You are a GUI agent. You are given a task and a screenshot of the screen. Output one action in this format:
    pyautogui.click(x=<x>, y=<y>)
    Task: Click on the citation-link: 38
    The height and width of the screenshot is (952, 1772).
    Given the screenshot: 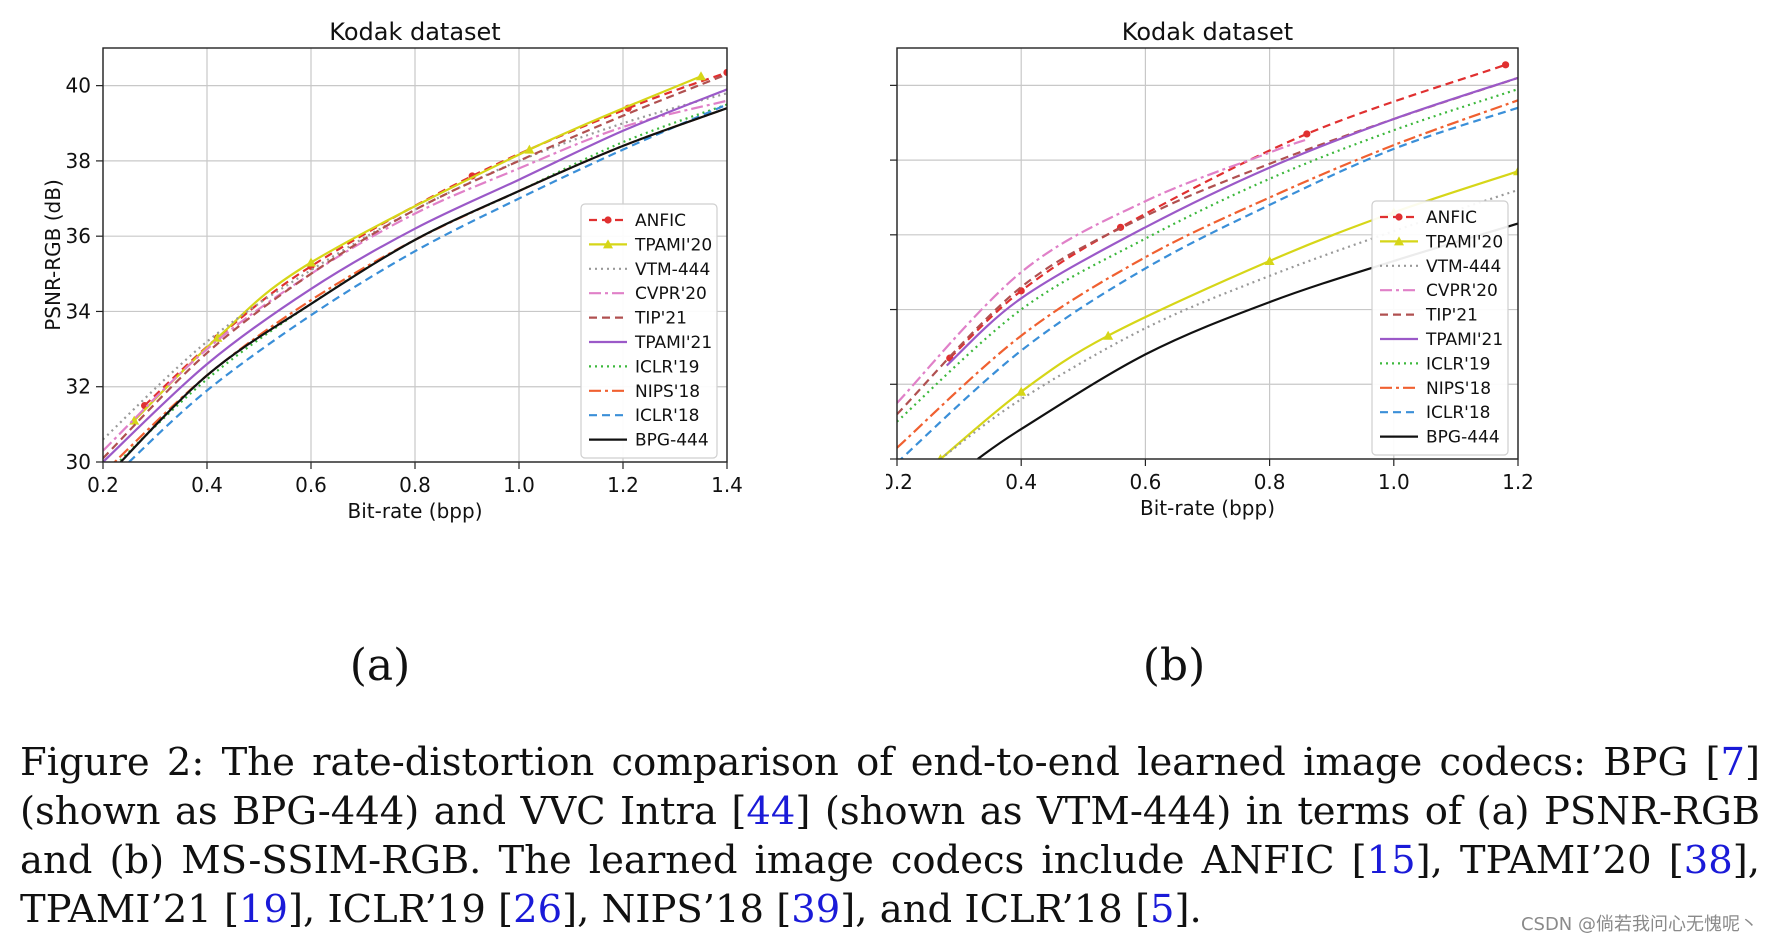 What is the action you would take?
    pyautogui.click(x=1708, y=860)
    